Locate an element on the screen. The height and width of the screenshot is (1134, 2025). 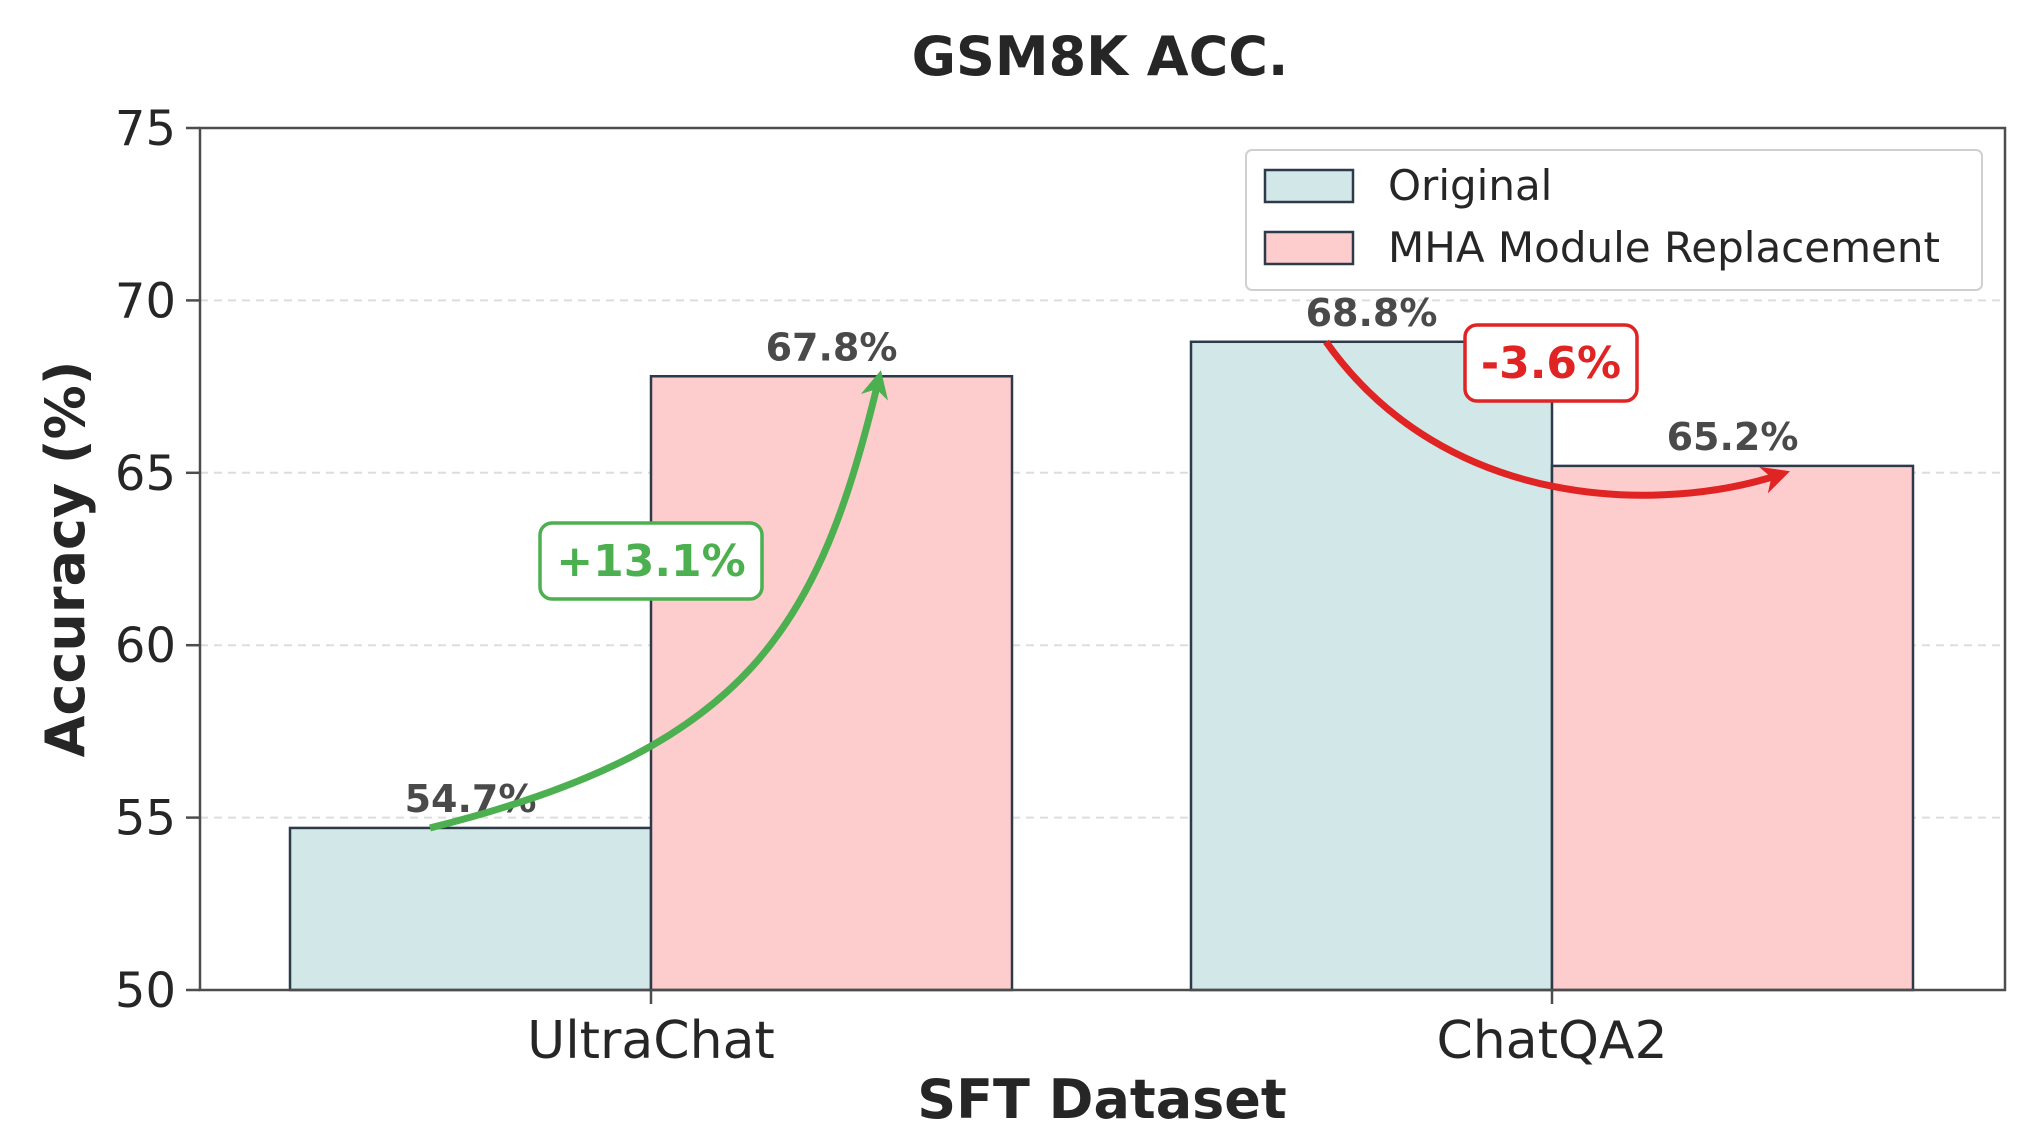
legend-label-mha: MHA Module Replacement is located at coordinates (1664, 247).